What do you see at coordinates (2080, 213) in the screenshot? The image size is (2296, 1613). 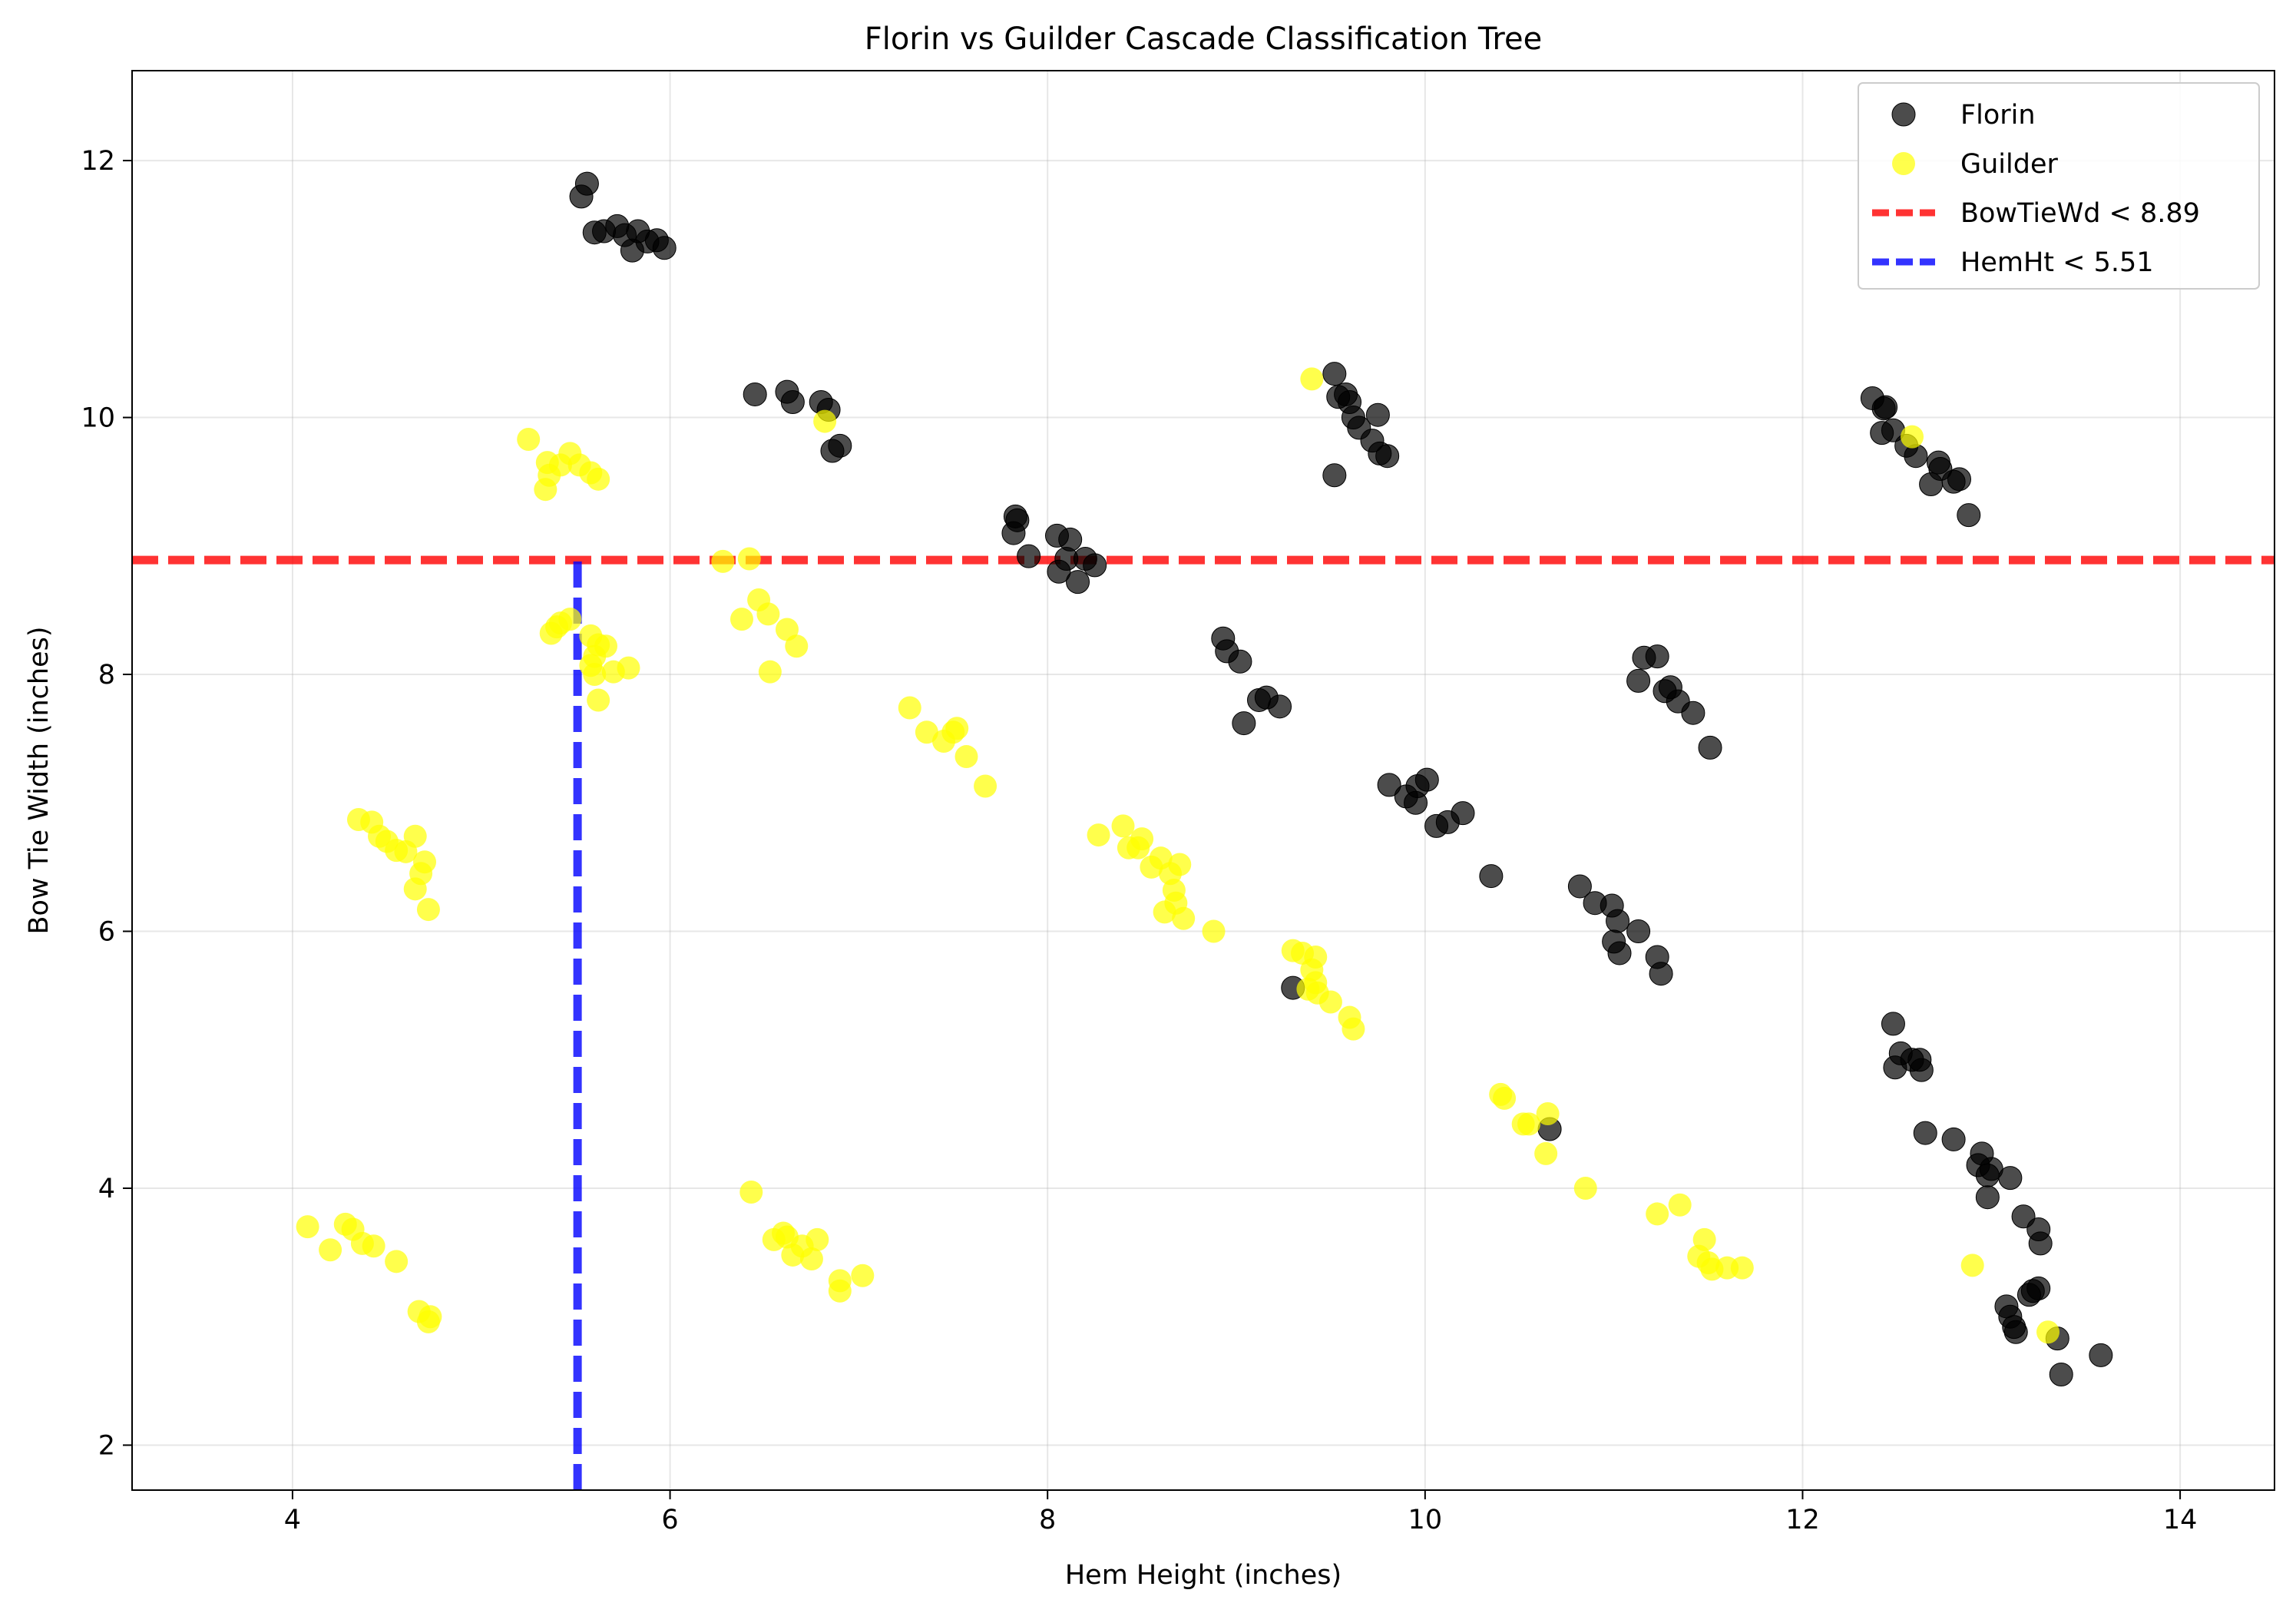 I see `legend-label-bowtie-threshold: BowTieWd < 8.89` at bounding box center [2080, 213].